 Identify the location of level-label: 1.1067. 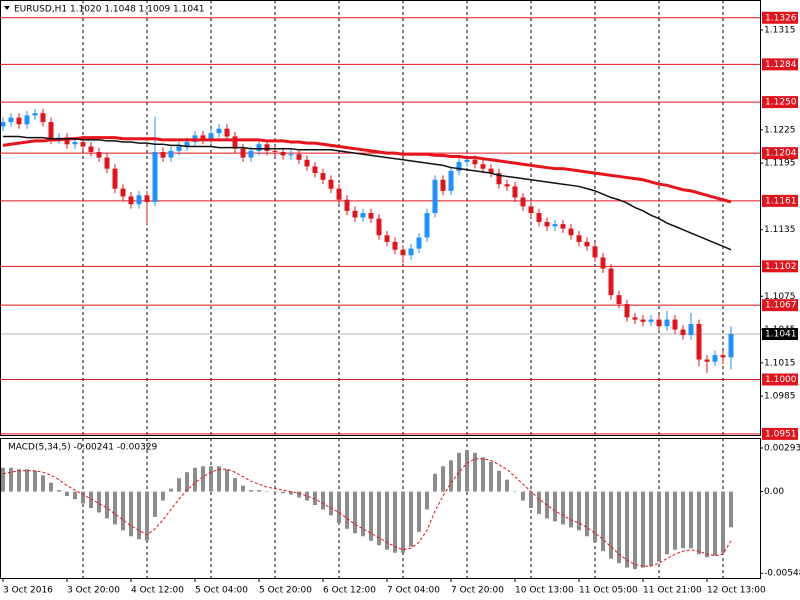
(781, 306).